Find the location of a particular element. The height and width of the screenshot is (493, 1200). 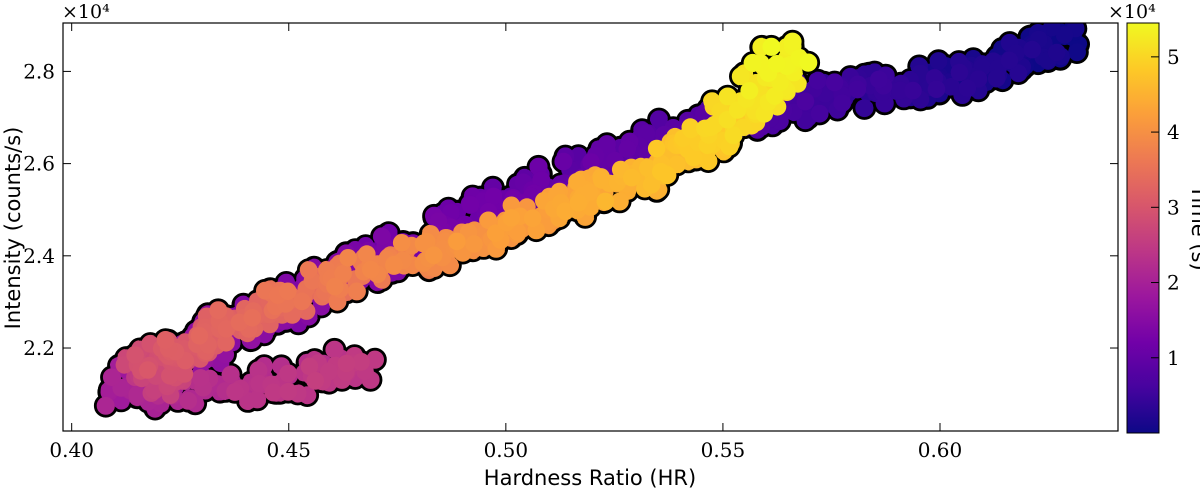

y-tick-label: 2.8 is located at coordinates (39, 71).